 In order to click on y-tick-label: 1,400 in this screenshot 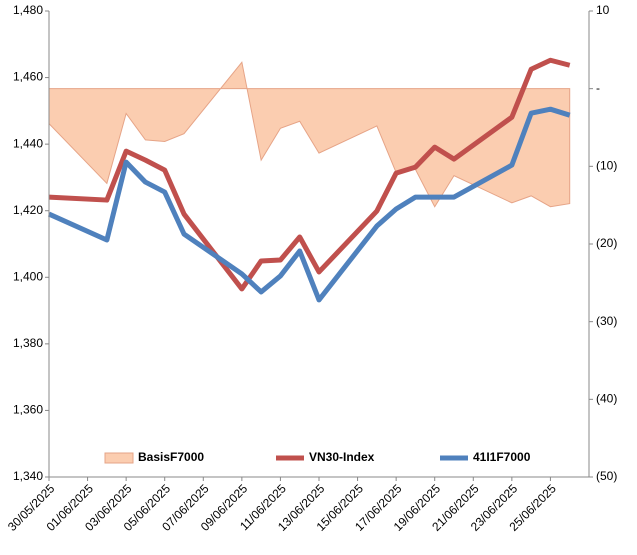, I will do `click(28, 276)`.